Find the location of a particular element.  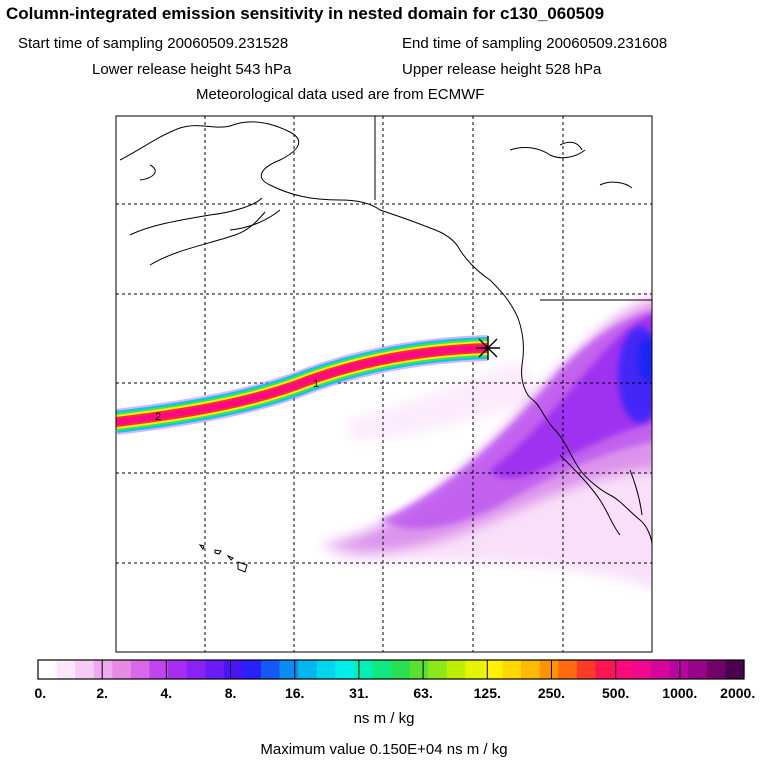

colorbar-tick-label: 8. is located at coordinates (230, 693).